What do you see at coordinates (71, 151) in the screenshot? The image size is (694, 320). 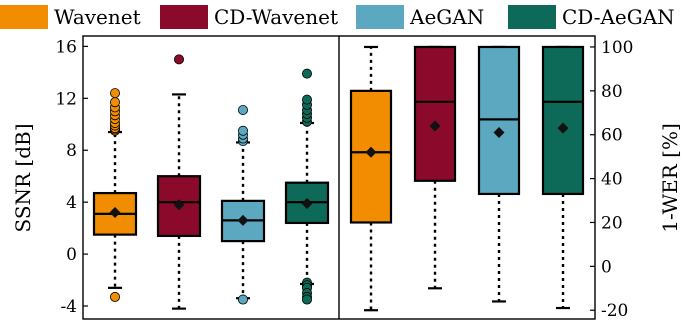 I see `left-y-tick-label: 8` at bounding box center [71, 151].